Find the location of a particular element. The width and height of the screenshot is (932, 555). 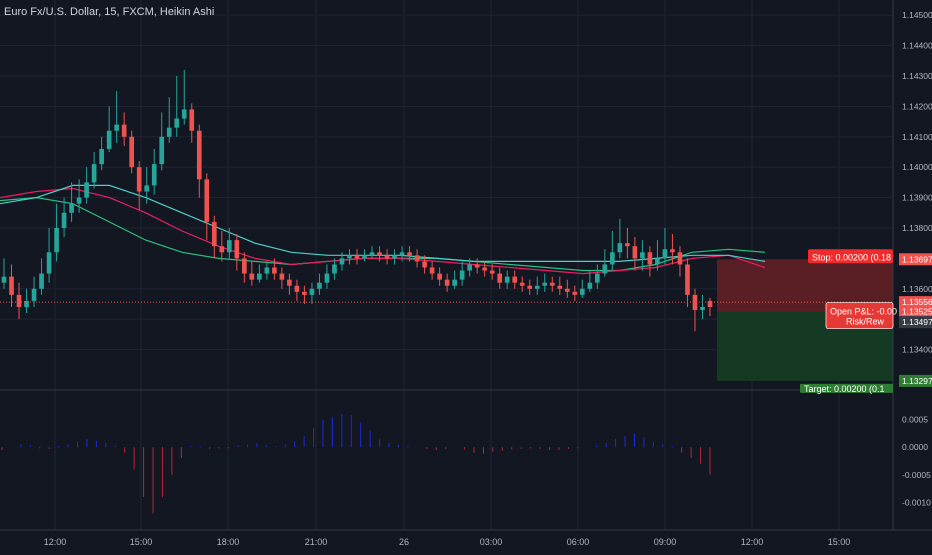

price-tick-label: 1.14300 is located at coordinates (917, 76).